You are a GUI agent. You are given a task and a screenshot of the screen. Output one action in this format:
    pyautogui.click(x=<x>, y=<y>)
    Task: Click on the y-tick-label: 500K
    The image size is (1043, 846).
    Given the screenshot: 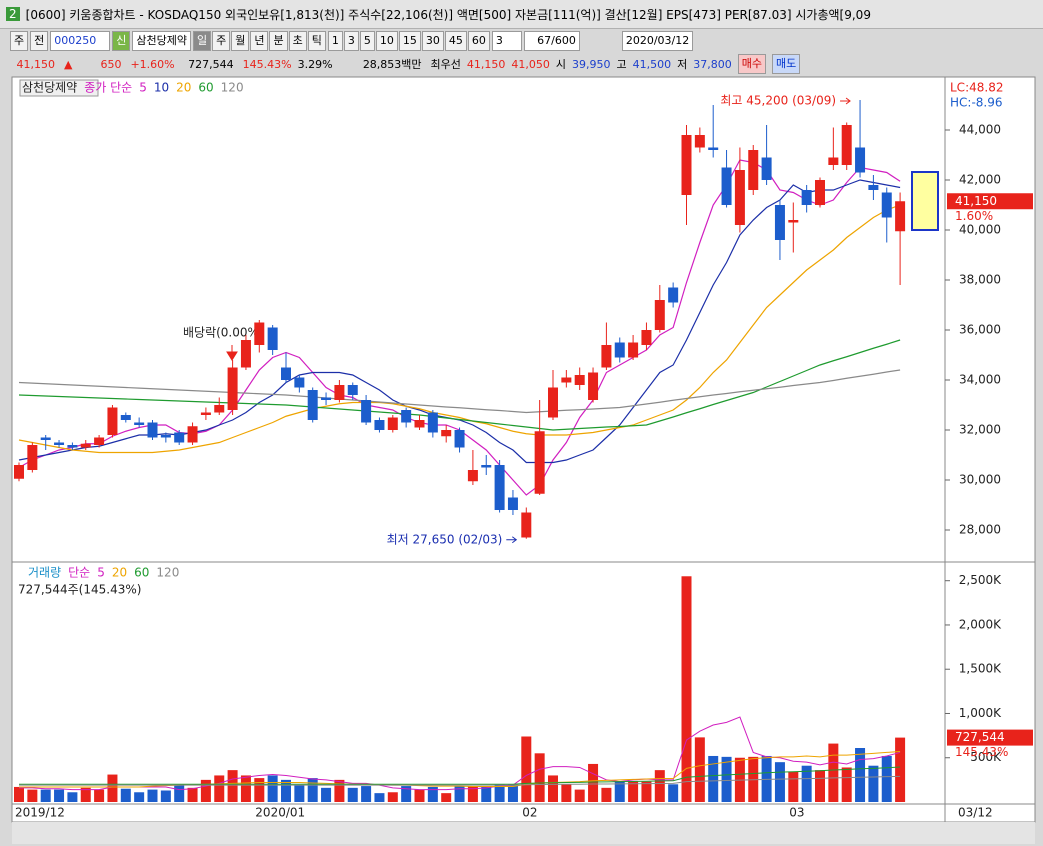 What is the action you would take?
    pyautogui.click(x=986, y=757)
    